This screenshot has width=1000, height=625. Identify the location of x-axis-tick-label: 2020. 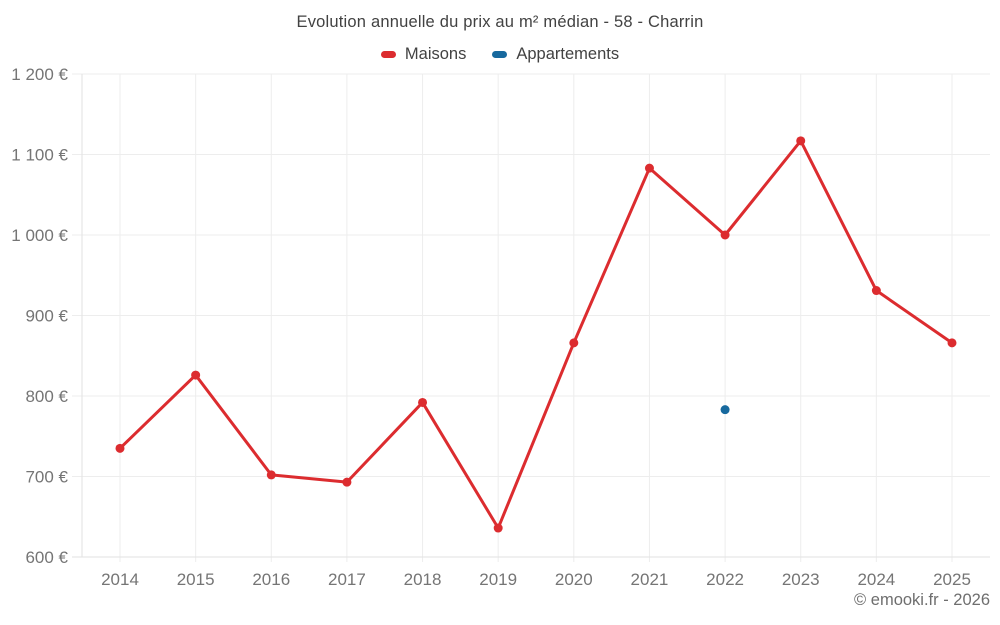
(574, 579).